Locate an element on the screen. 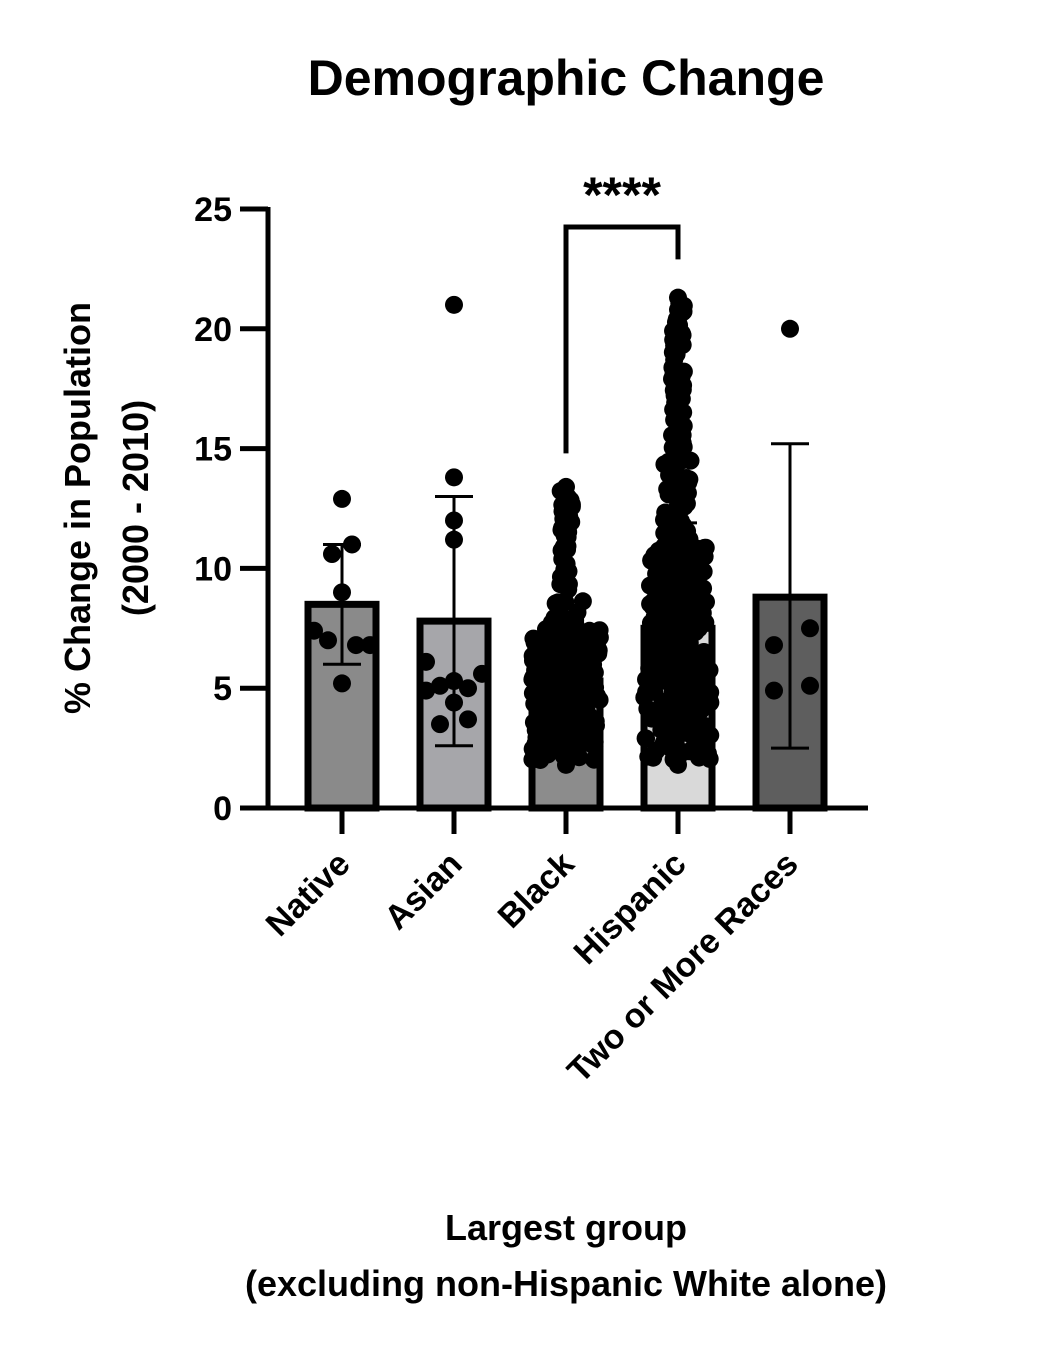  significance-bracket is located at coordinates (622, 339).